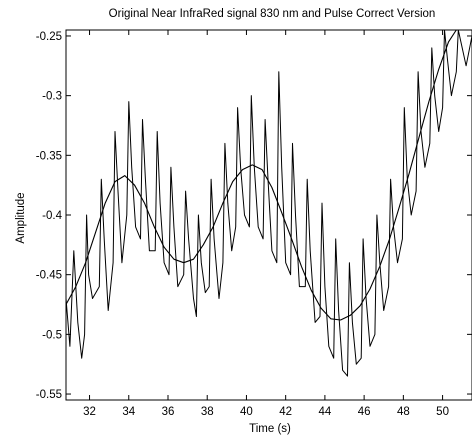  What do you see at coordinates (325, 412) in the screenshot?
I see `x-tick-label: 44` at bounding box center [325, 412].